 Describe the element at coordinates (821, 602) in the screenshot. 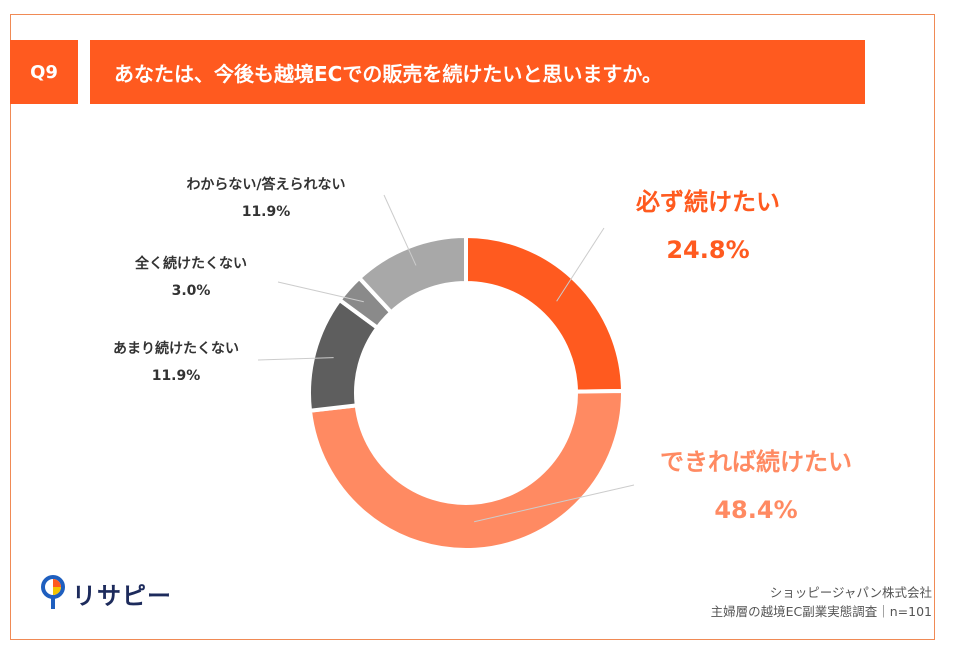

I see `source-credit: ショッピージャパン株式会社 主婦層の越境EC副業実態調査｜n=101` at that location.